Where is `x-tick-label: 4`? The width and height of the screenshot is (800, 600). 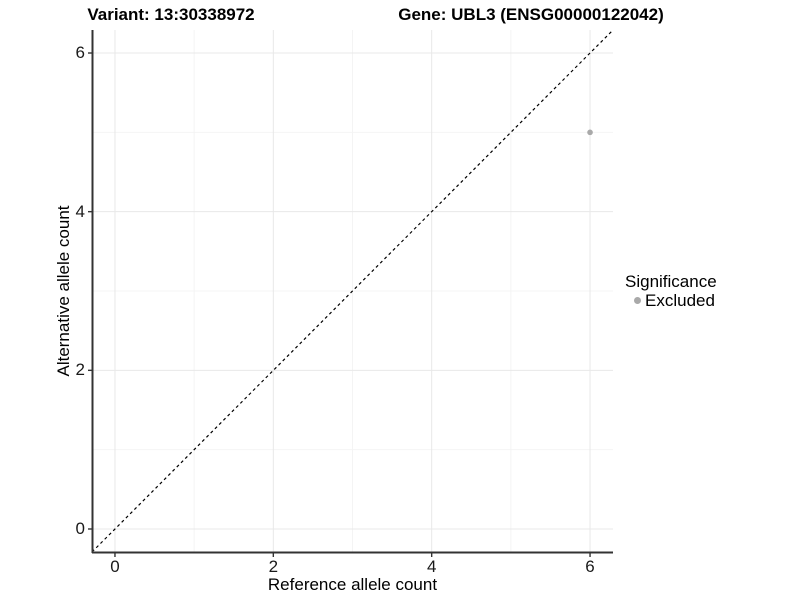 x-tick-label: 4 is located at coordinates (431, 566).